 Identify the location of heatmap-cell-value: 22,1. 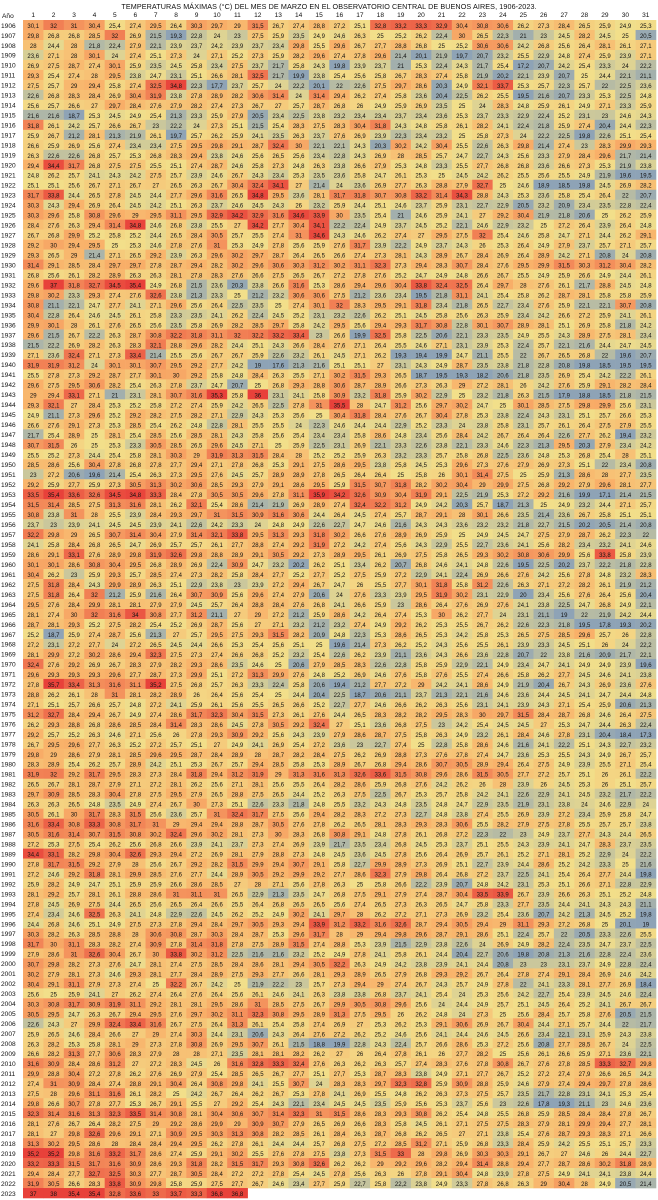
(585, 307).